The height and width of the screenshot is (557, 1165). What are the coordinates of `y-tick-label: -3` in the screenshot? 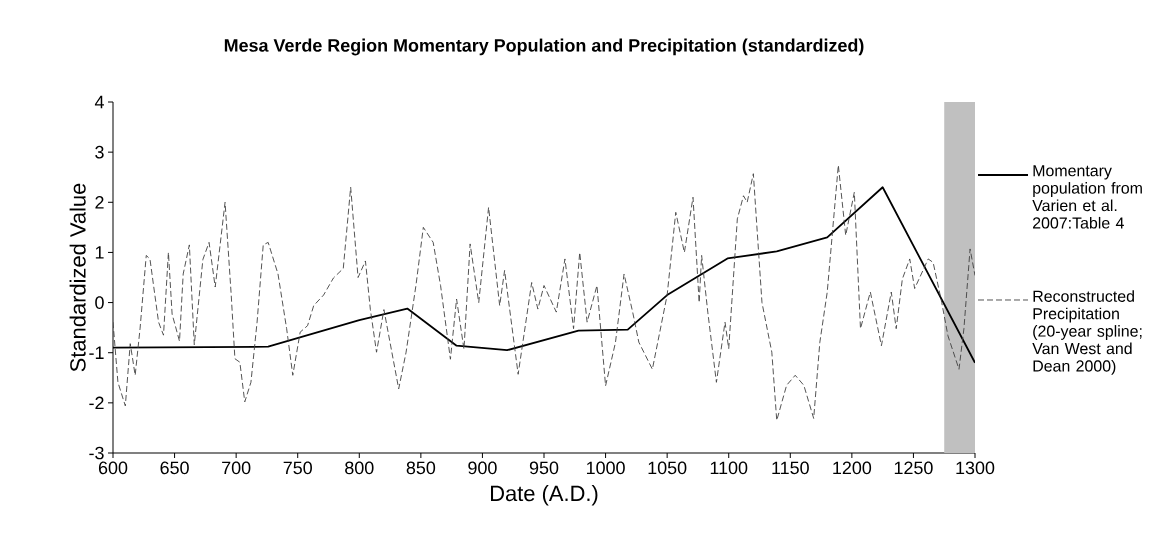 It's located at (96, 453).